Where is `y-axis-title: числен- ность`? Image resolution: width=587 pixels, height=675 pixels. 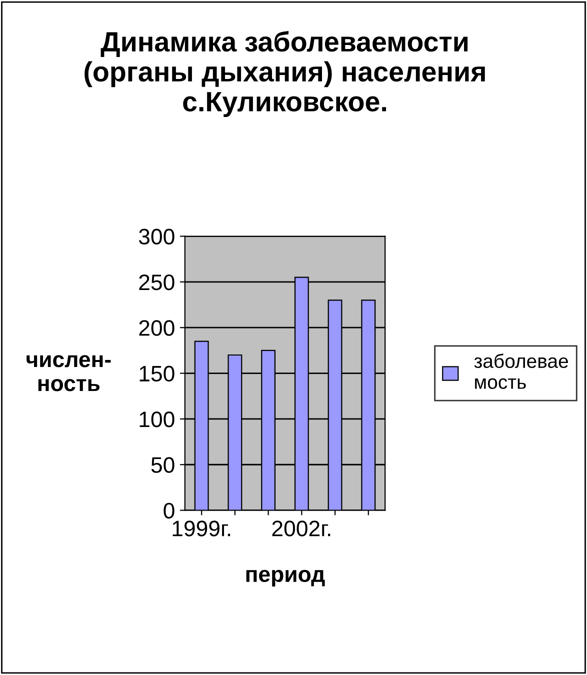
y-axis-title: числен- ность is located at coordinates (68, 373).